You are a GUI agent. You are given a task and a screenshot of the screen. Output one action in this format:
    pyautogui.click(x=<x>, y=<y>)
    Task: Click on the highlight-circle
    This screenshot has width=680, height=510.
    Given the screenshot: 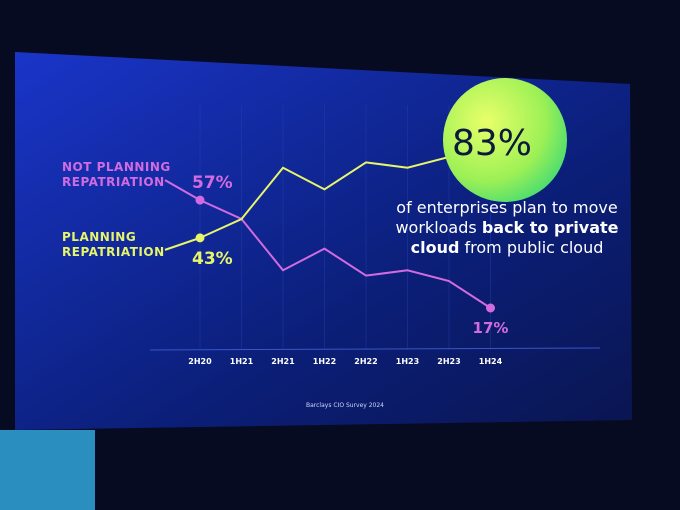 What is the action you would take?
    pyautogui.click(x=505, y=140)
    